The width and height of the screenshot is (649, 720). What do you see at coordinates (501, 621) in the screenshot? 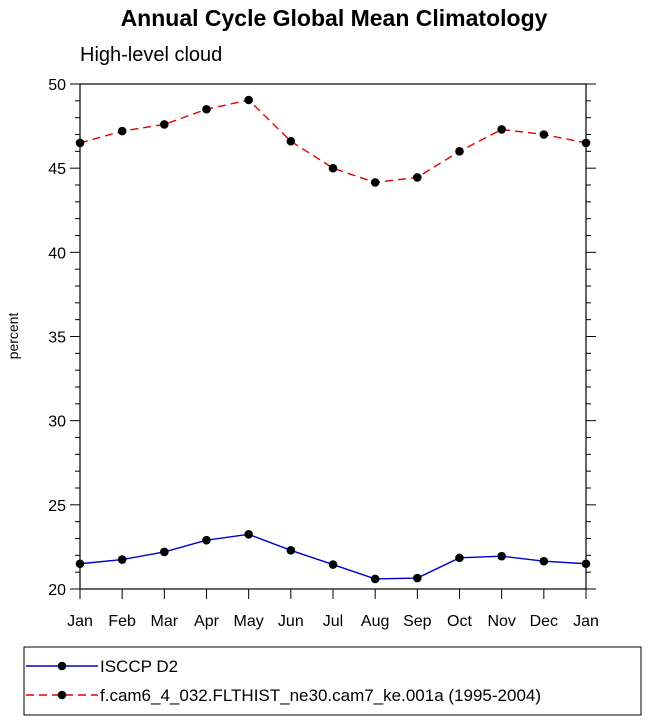
I see `x-tick-label: Nov` at bounding box center [501, 621].